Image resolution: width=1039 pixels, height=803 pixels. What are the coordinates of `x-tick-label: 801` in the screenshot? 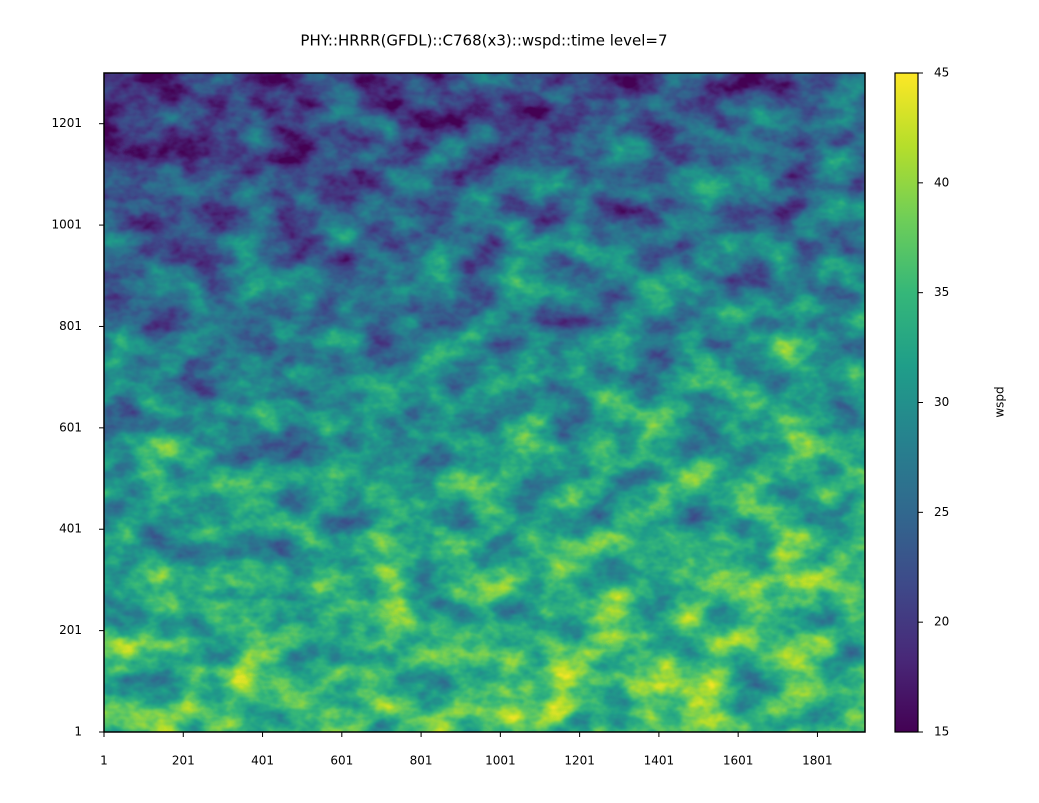 It's located at (421, 761).